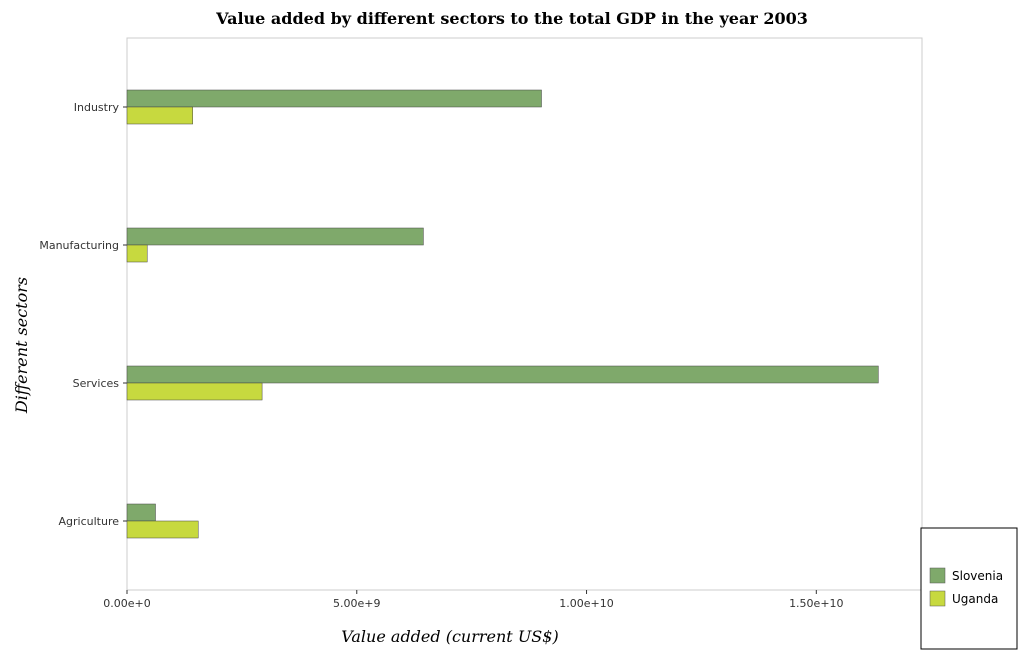 Image resolution: width=1018 pixels, height=650 pixels. I want to click on legend-swatch-uganda, so click(937, 598).